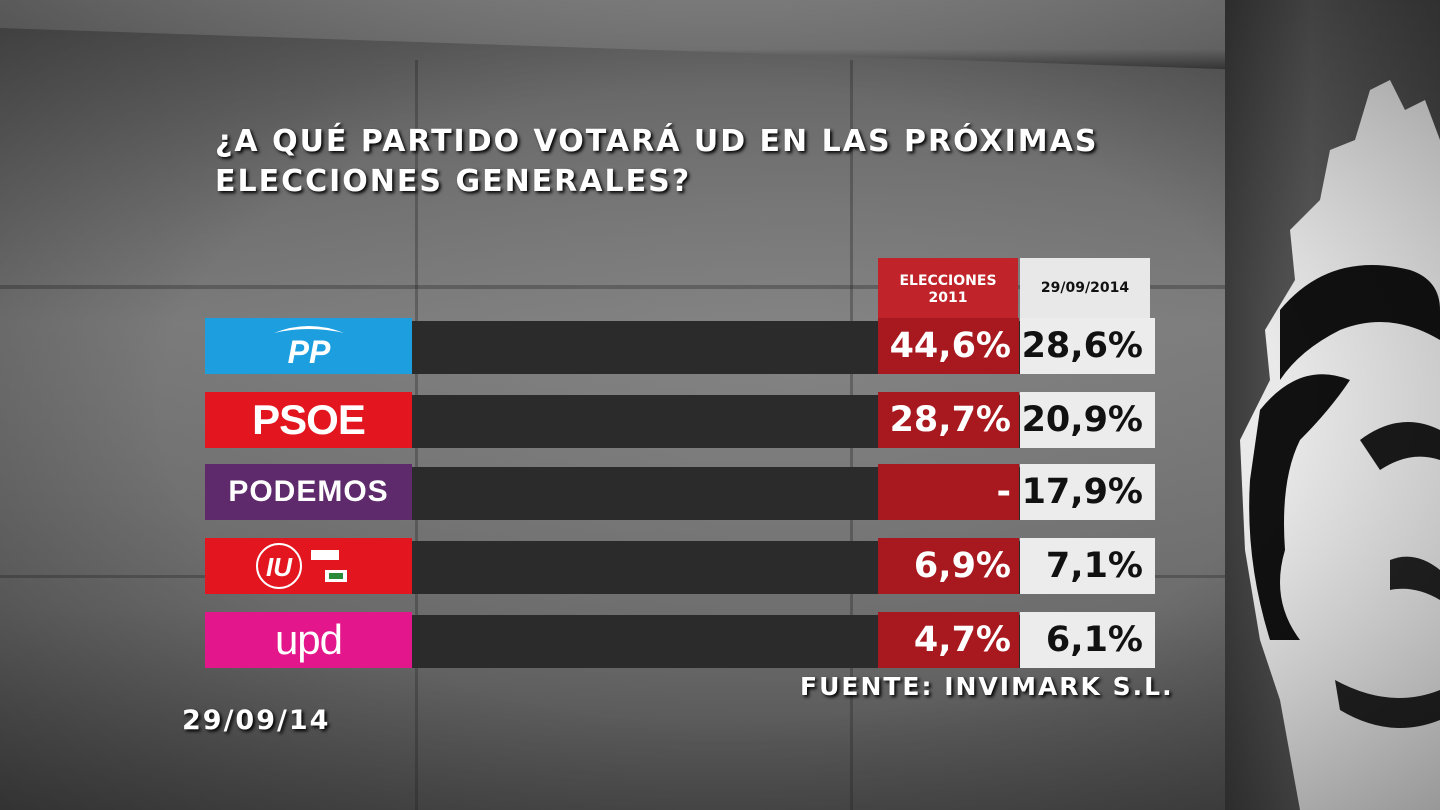 Image resolution: width=1440 pixels, height=810 pixels. Describe the element at coordinates (279, 567) in the screenshot. I see `party-label-iu: IU` at that location.